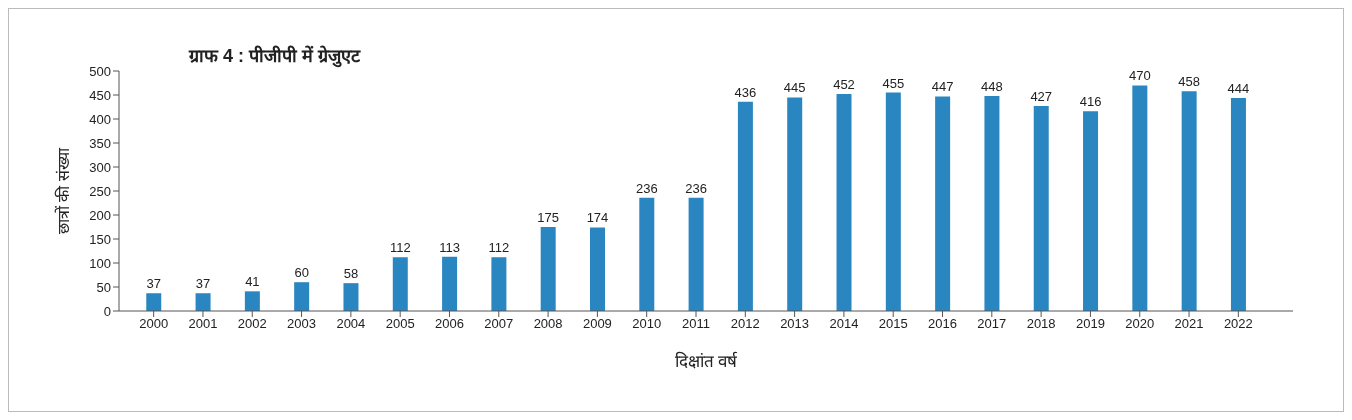 The width and height of the screenshot is (1352, 420). What do you see at coordinates (706, 361) in the screenshot?
I see `x-axis-title: दिक्षांत वर्ष` at bounding box center [706, 361].